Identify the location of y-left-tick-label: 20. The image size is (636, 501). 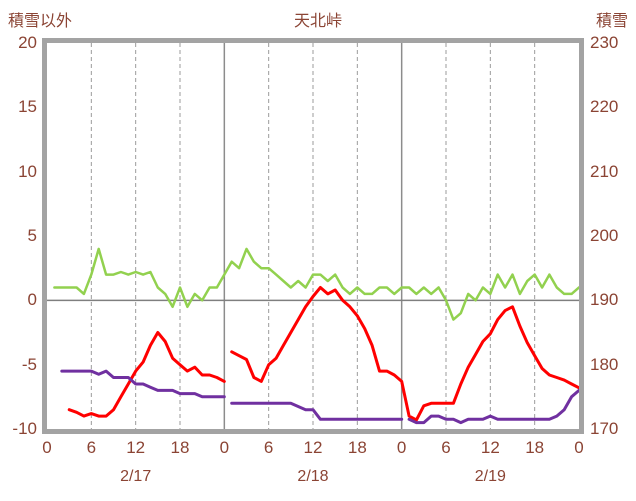
(27, 42).